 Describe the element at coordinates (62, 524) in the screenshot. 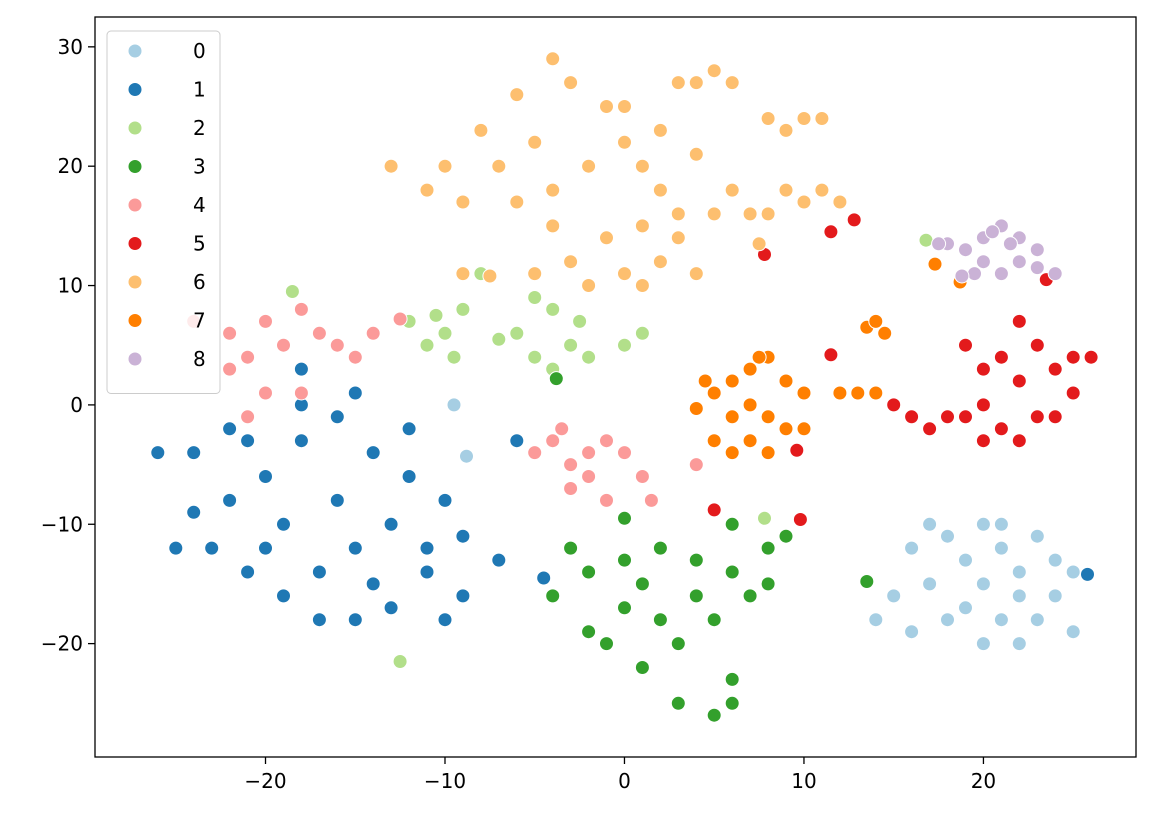

I see `y-tick-label: −10` at that location.